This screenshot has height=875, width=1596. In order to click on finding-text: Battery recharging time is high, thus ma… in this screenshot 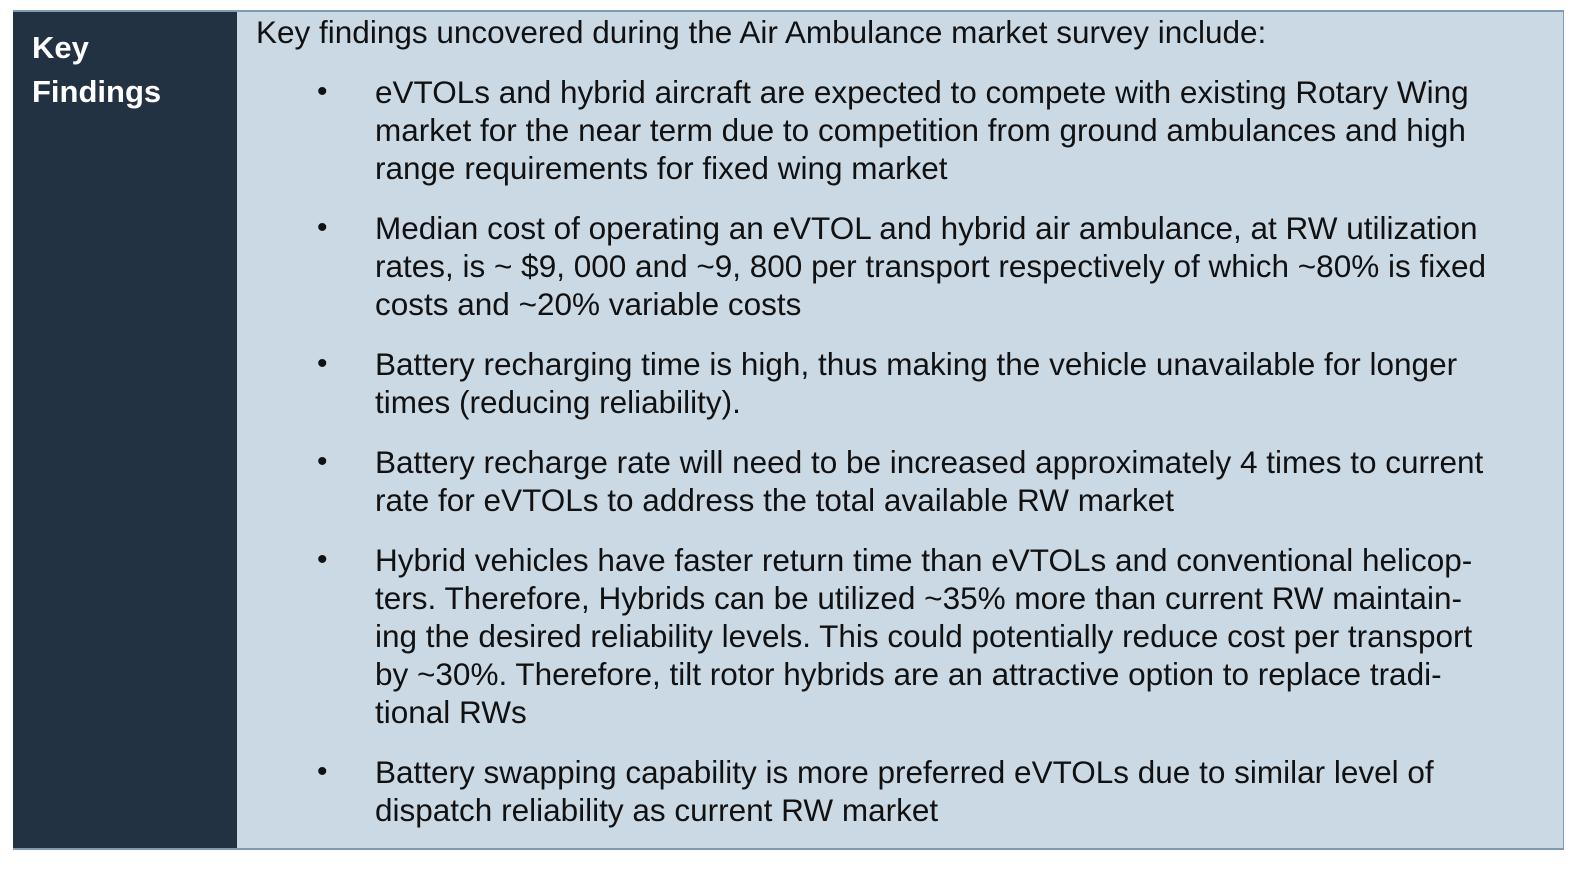, I will do `click(916, 383)`.